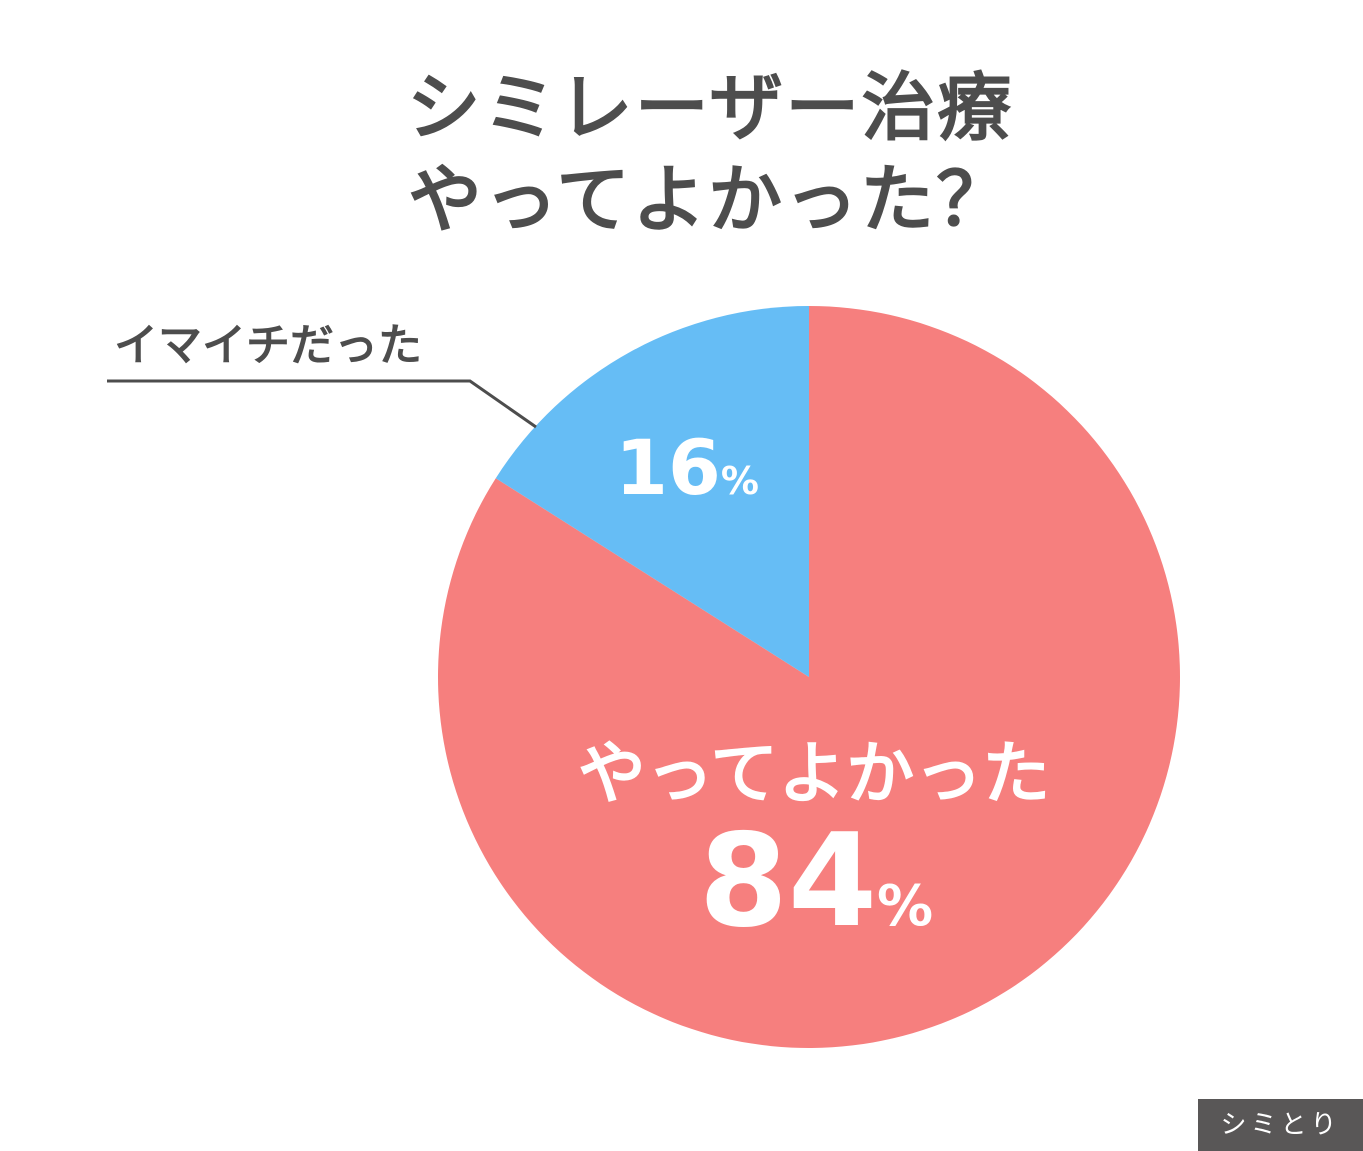 This screenshot has height=1151, width=1363. What do you see at coordinates (710, 200) in the screenshot?
I see `chart-title-line-2: やってよかった？` at bounding box center [710, 200].